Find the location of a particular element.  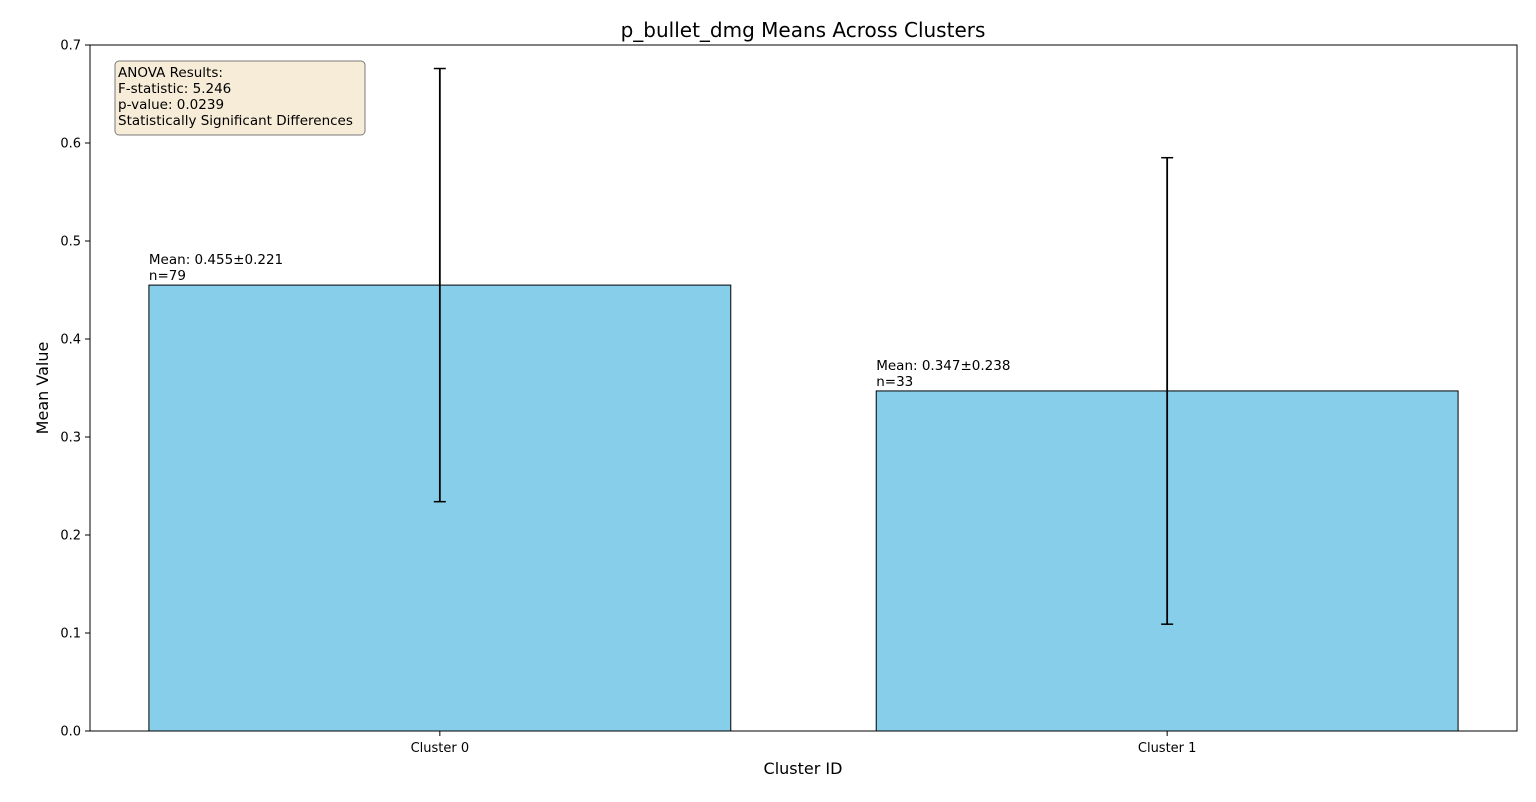

x-tick-label-1: Cluster 1 is located at coordinates (1167, 748).